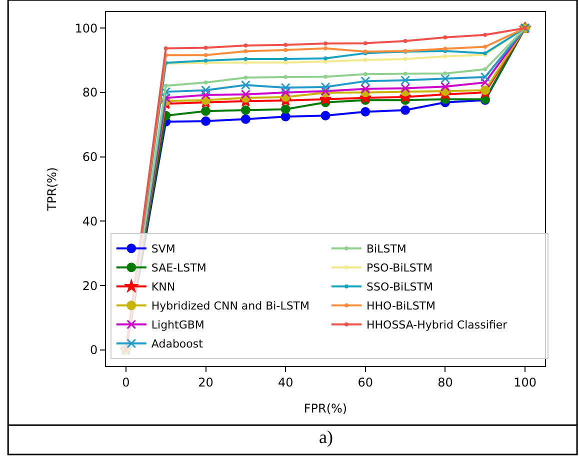 The width and height of the screenshot is (579, 456). What do you see at coordinates (90, 285) in the screenshot?
I see `y-tick-label: 20` at bounding box center [90, 285].